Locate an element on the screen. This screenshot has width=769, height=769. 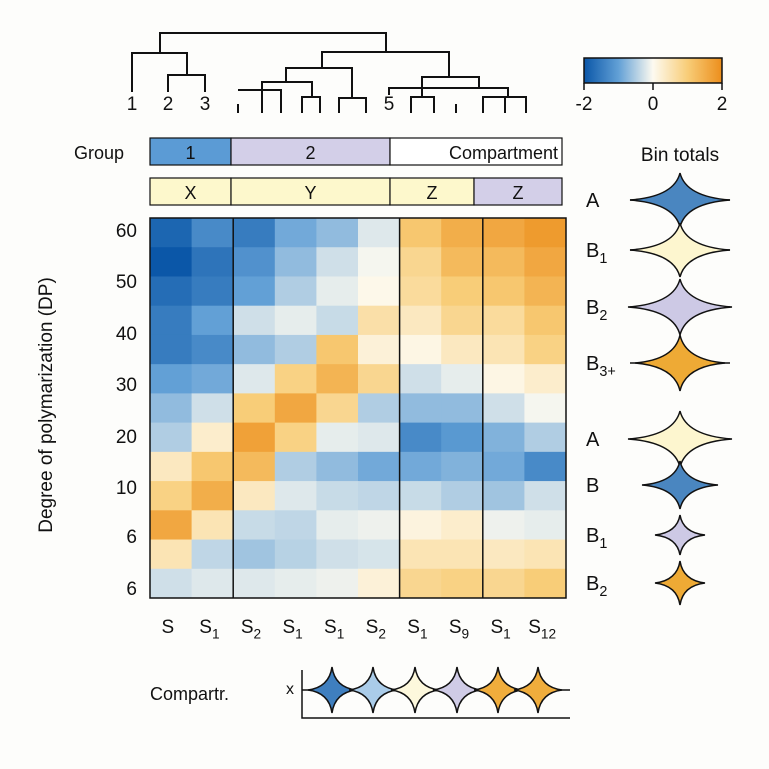
group-bar: 1 2 Compartment is located at coordinates (356, 151).